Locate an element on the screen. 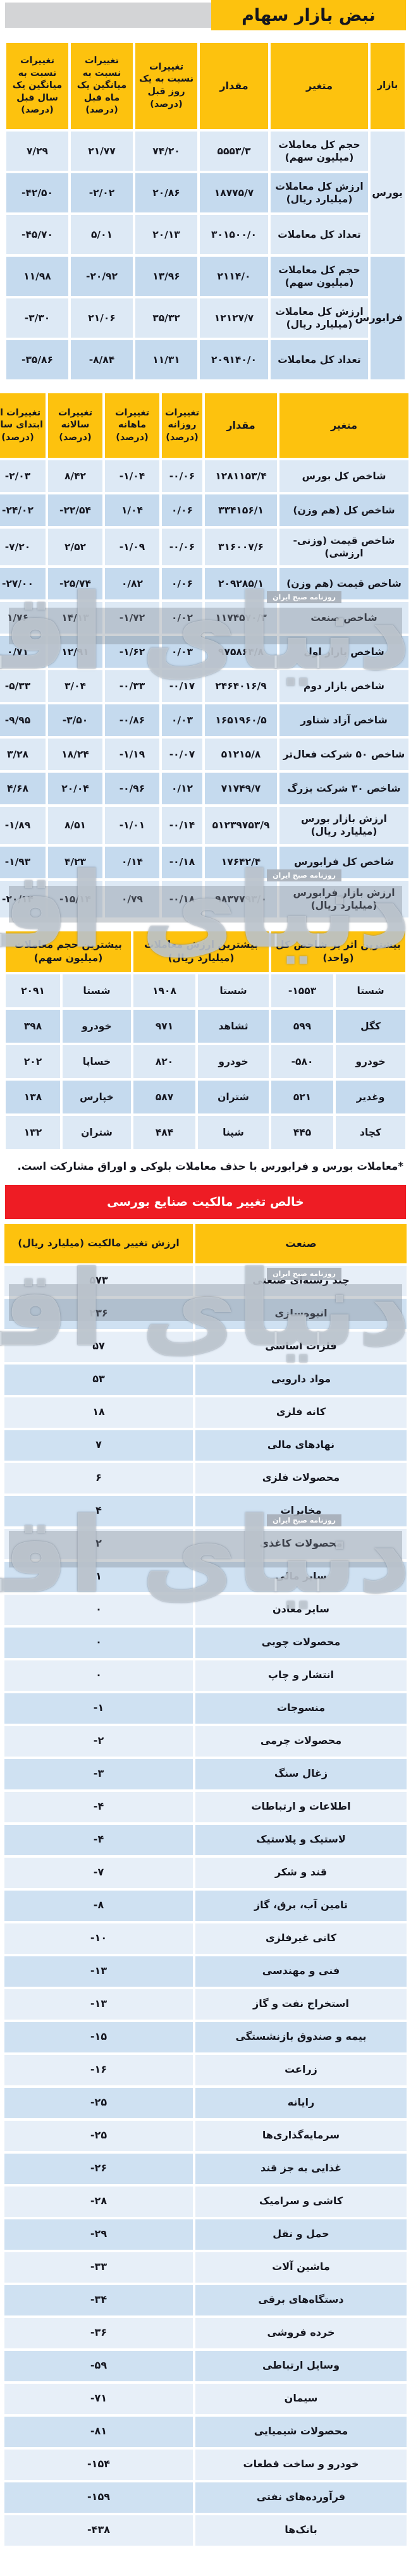 This screenshot has height=2576, width=411. industry-row: ماشین آلات -۳۳ is located at coordinates (205, 2267).